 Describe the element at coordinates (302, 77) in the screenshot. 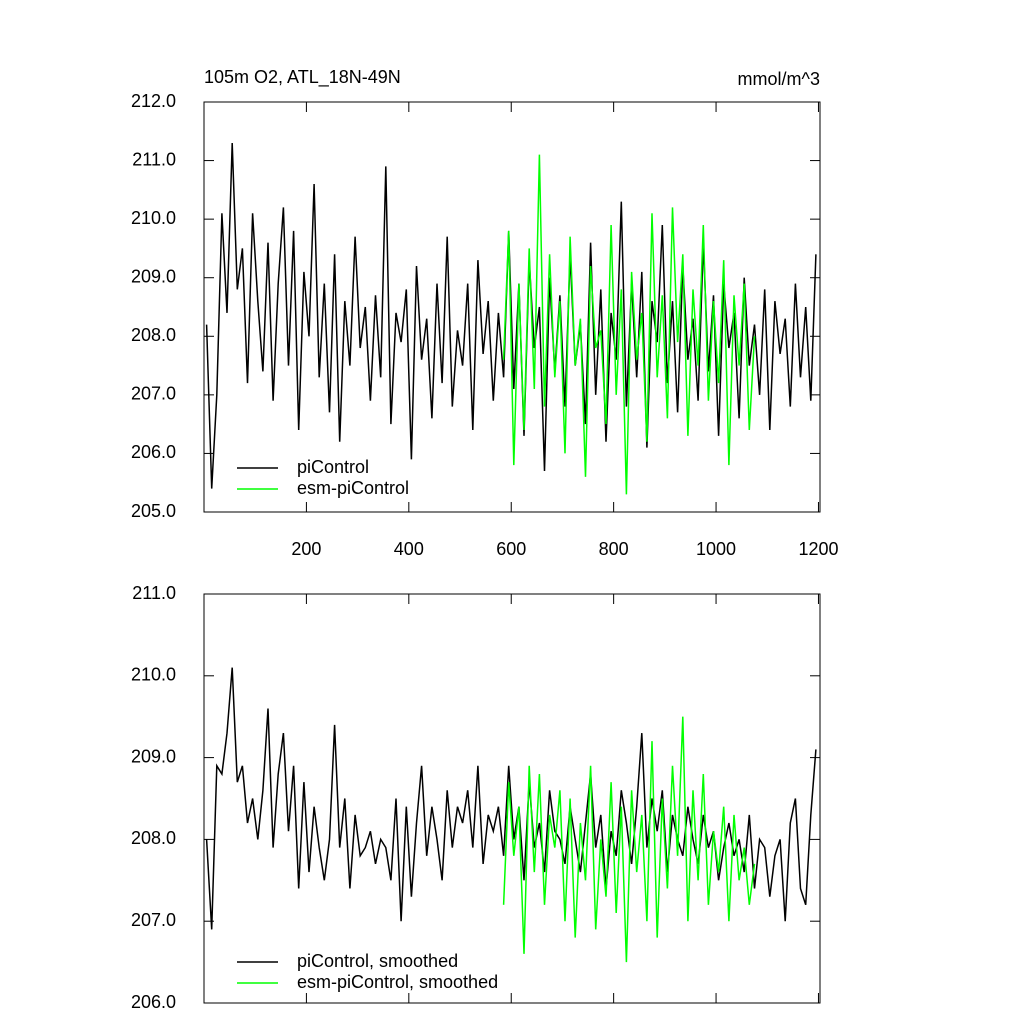

I see `chart-title: 105m O2, ATL_18N-49N` at that location.